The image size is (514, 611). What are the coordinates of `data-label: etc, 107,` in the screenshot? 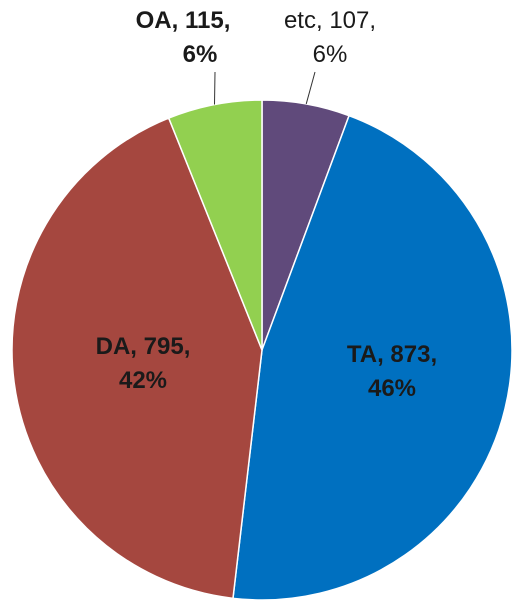 It's located at (330, 20).